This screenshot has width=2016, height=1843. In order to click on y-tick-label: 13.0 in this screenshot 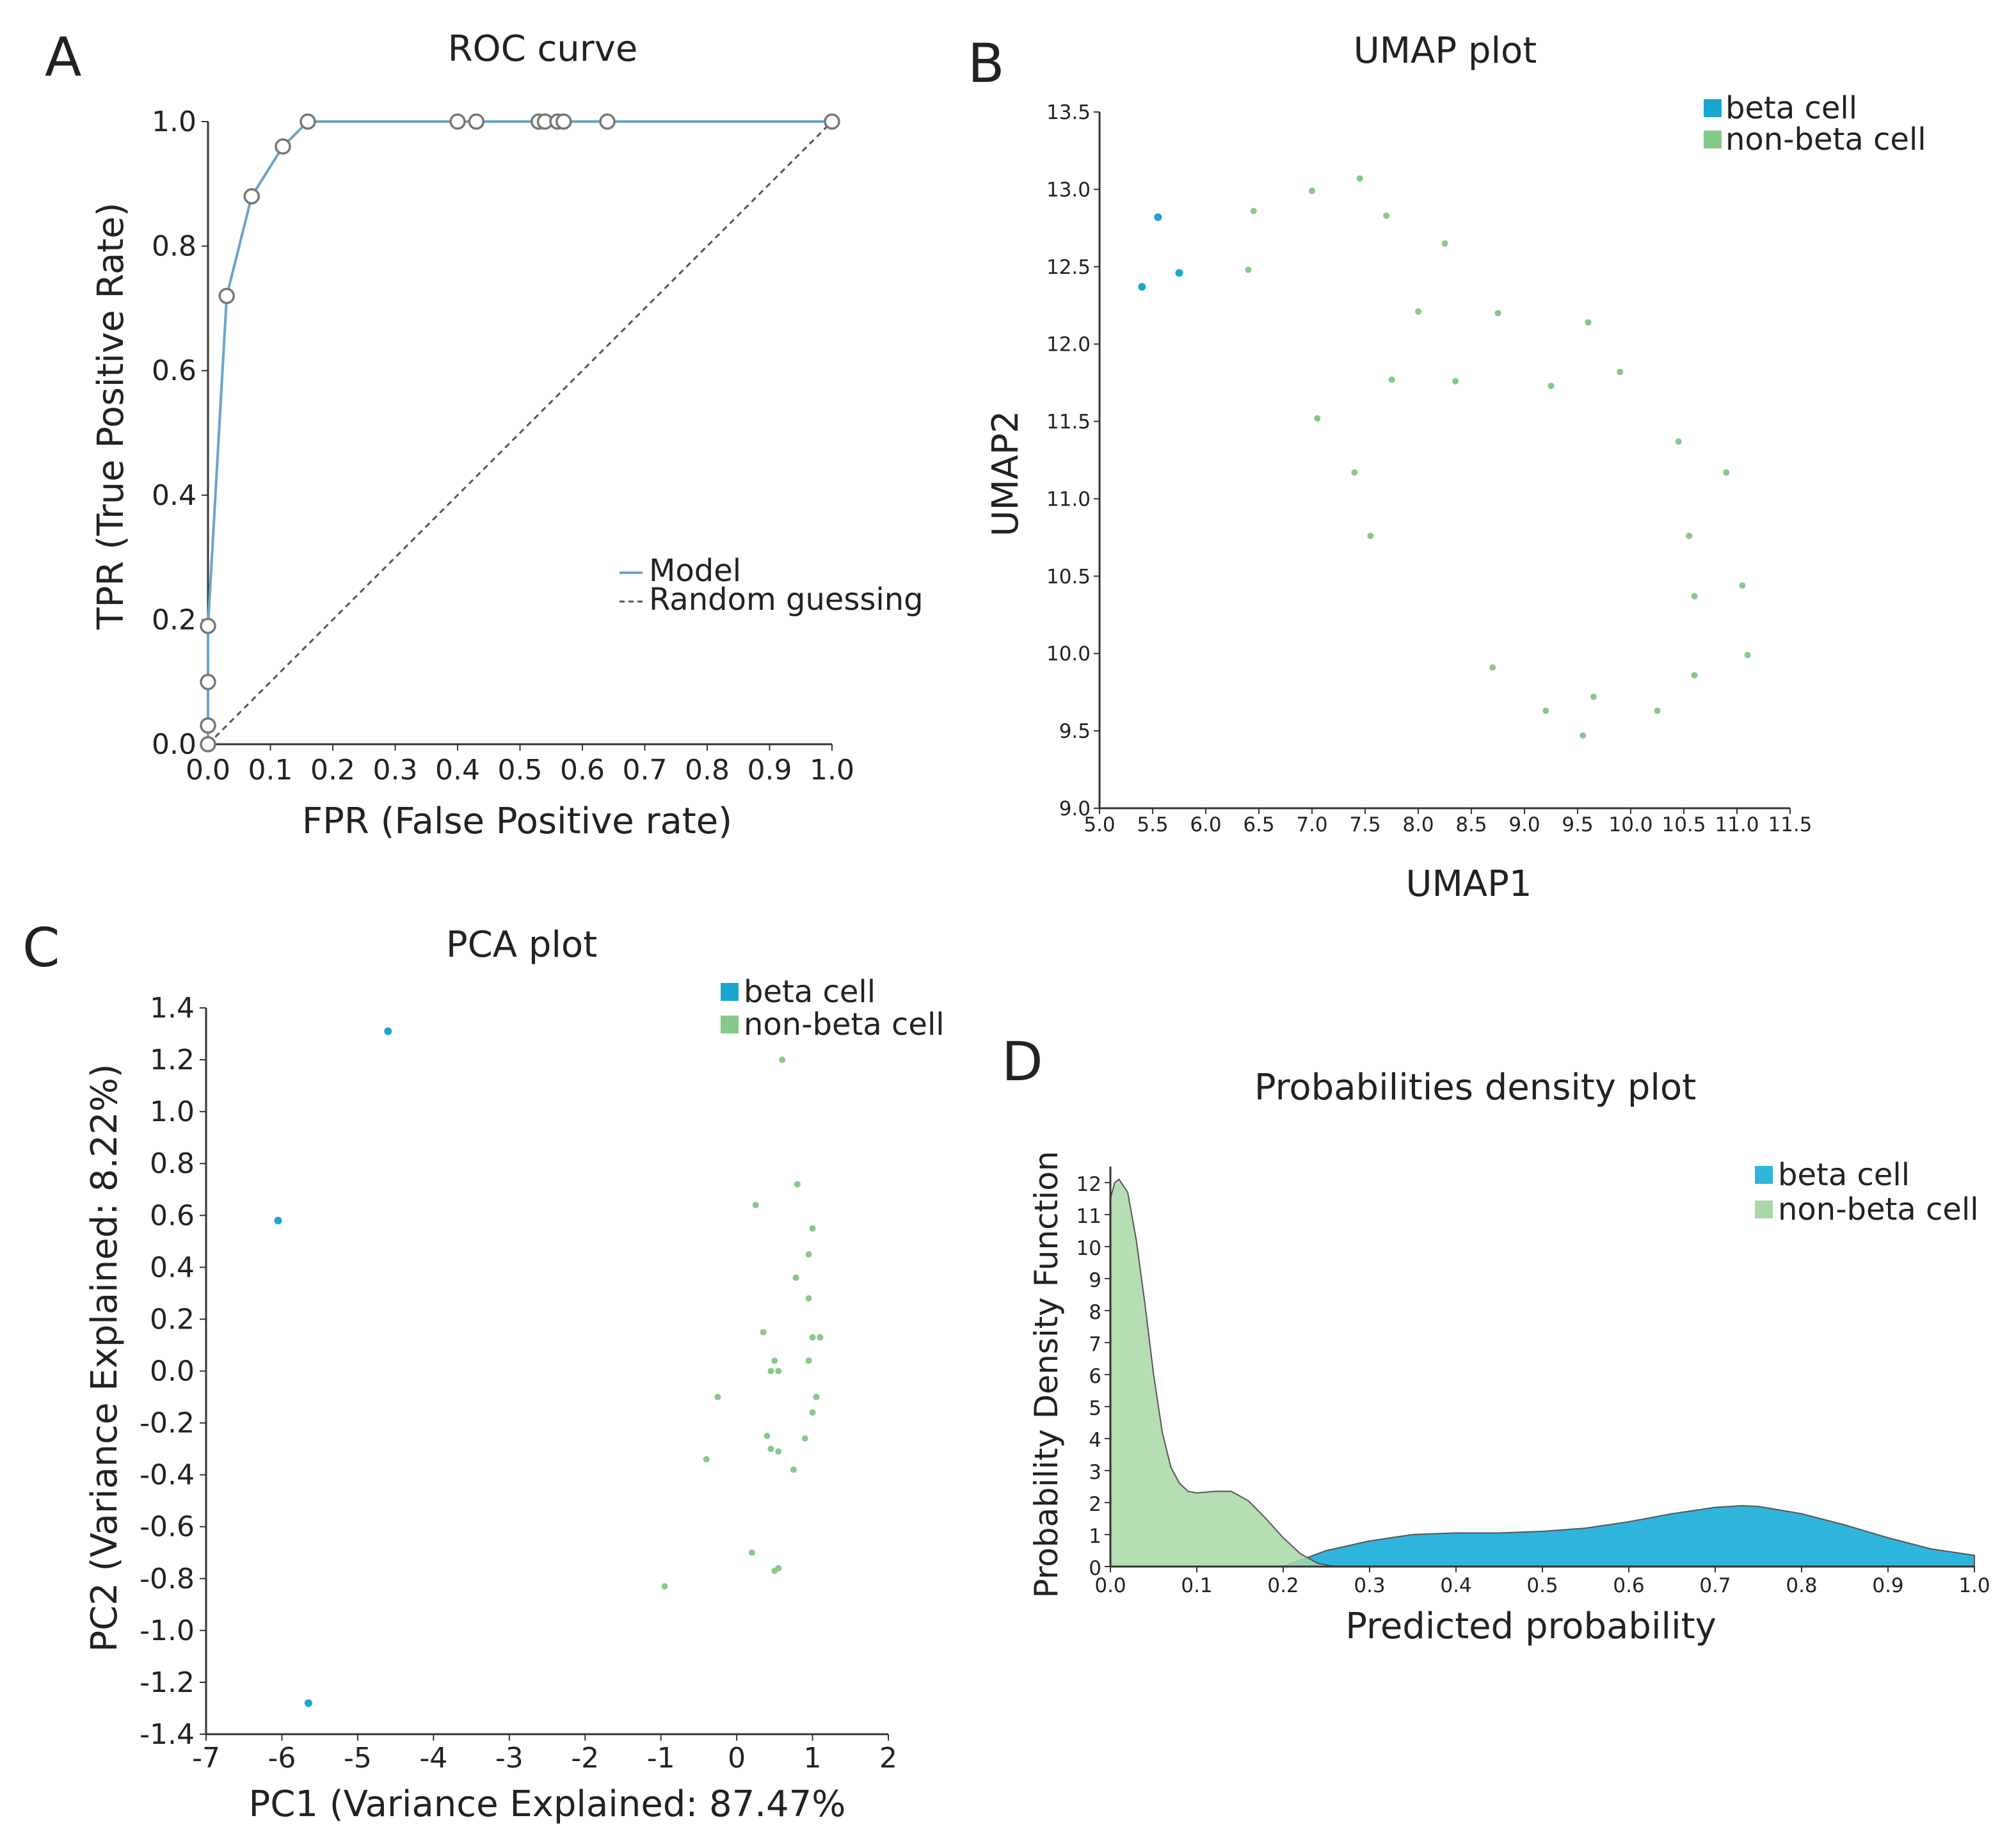, I will do `click(1068, 190)`.